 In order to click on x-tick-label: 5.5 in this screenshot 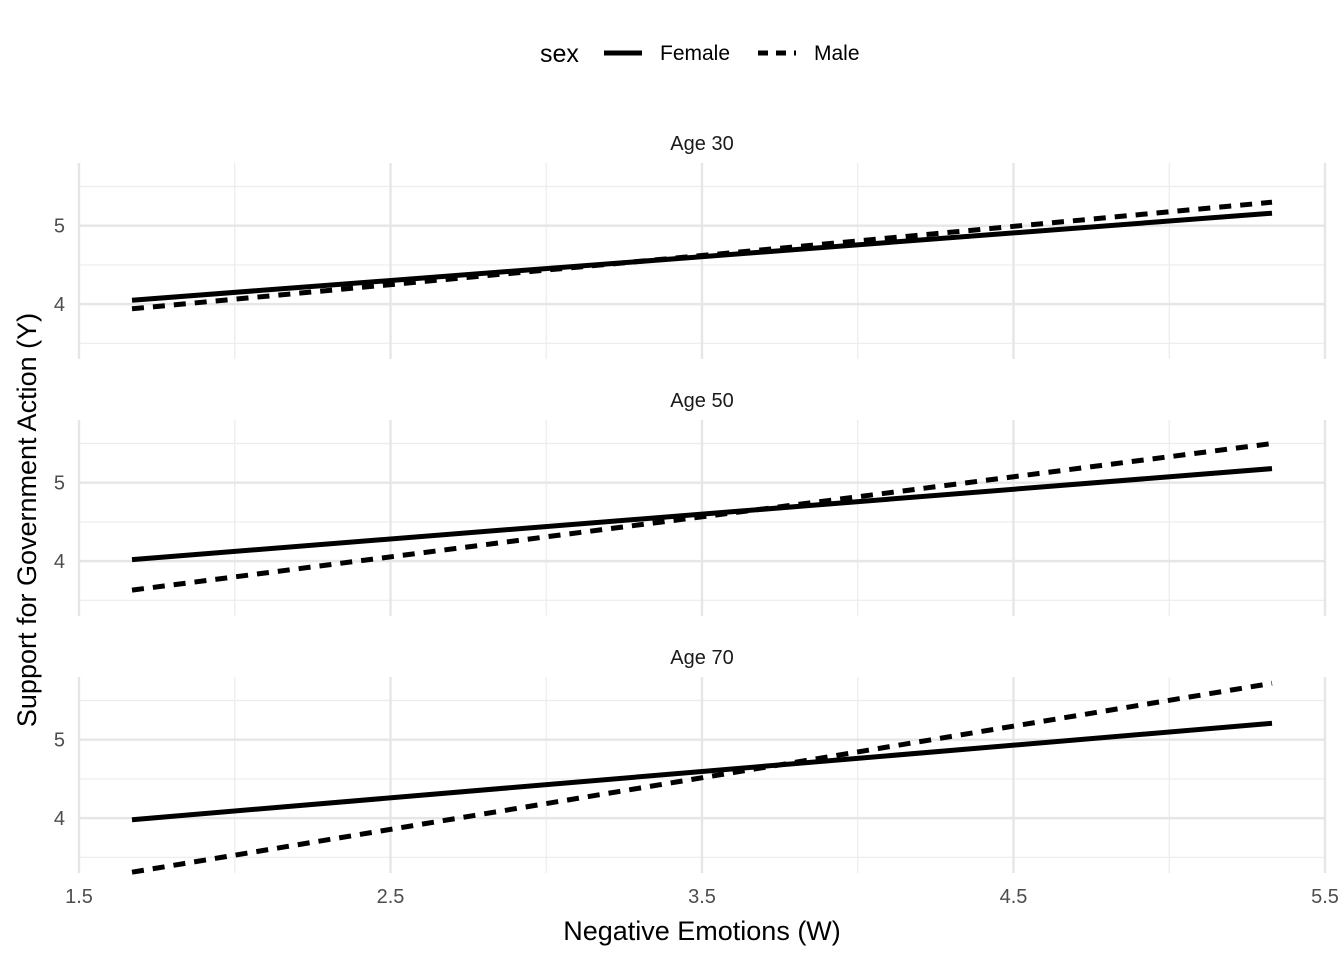, I will do `click(1325, 897)`.